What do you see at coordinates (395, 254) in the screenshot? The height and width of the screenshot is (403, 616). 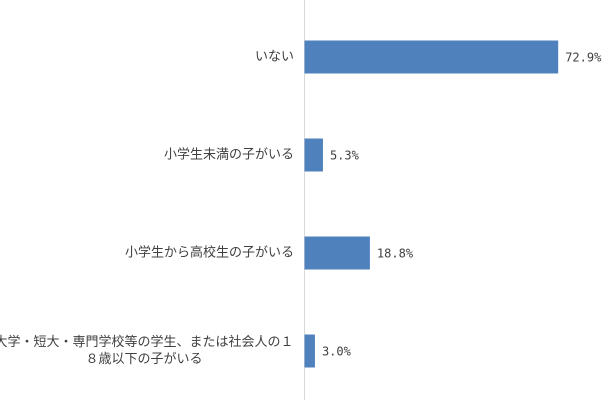 I see `value-label: 18.8%` at bounding box center [395, 254].